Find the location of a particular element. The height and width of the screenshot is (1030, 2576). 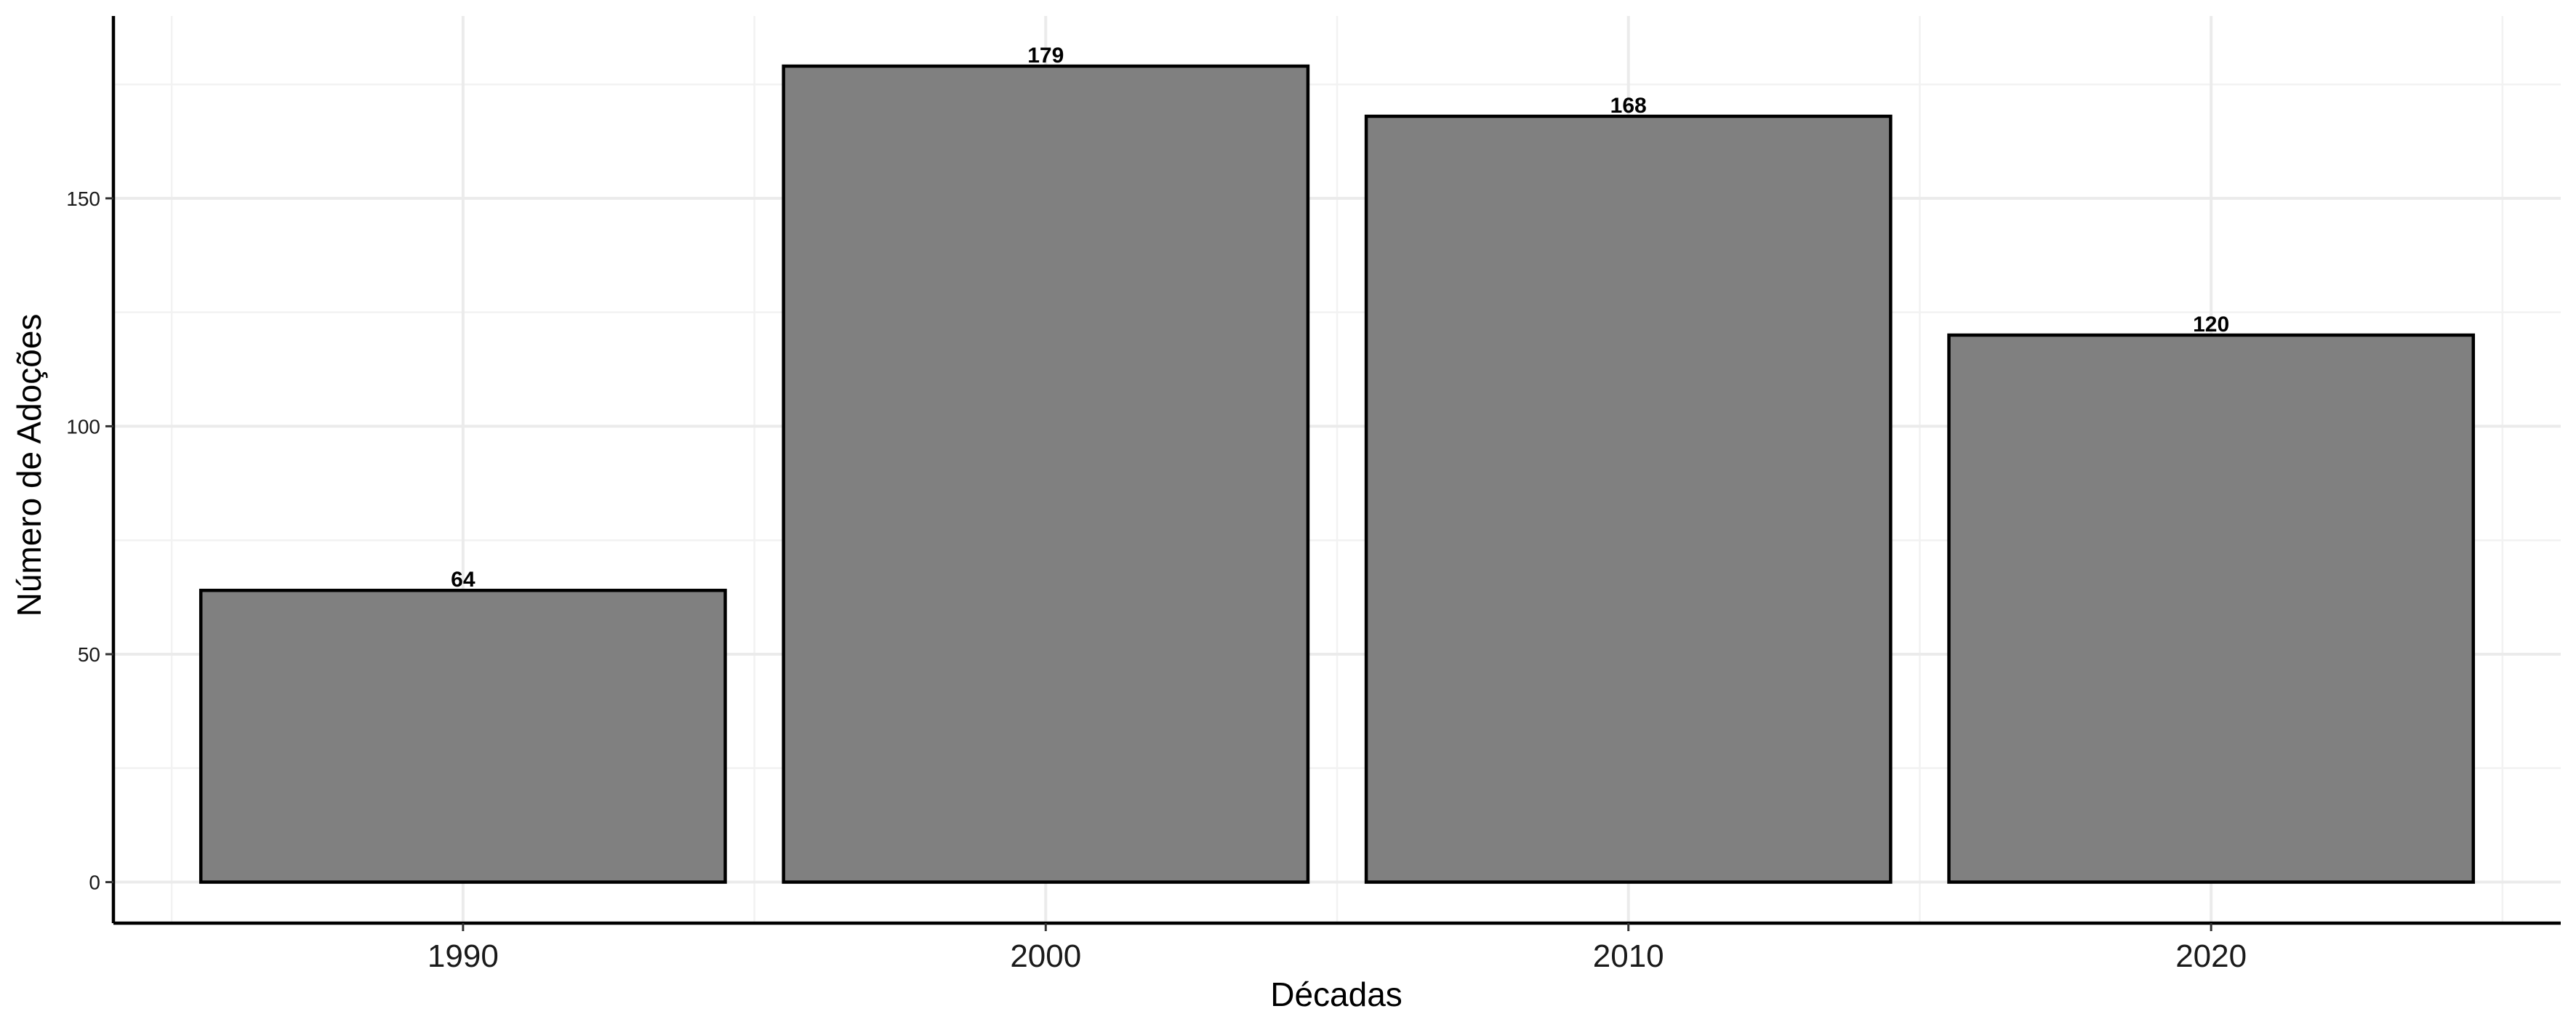

y-axis-title: Número de Adoções is located at coordinates (29, 465).